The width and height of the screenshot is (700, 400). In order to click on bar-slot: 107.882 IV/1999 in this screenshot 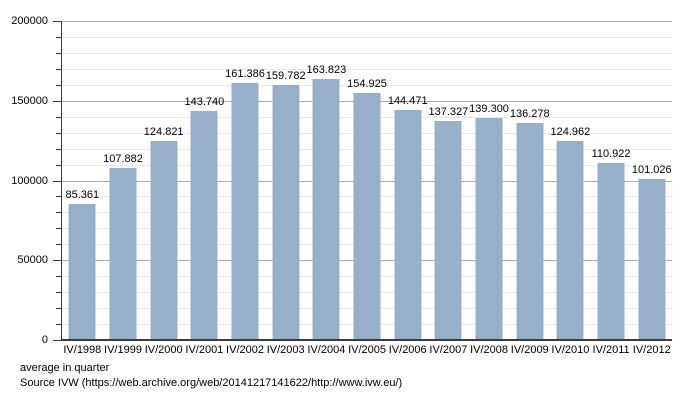, I will do `click(123, 188)`.